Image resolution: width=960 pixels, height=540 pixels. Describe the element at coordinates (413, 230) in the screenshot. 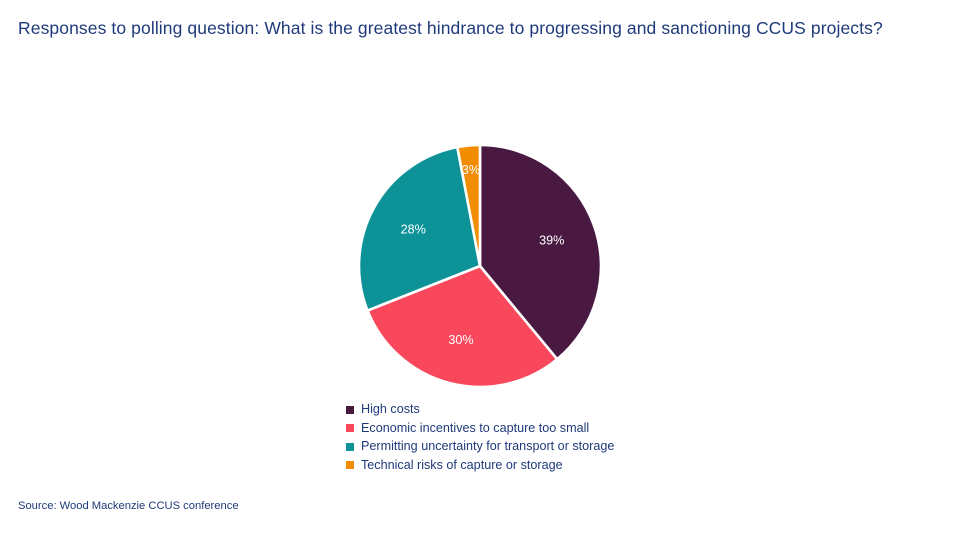

I see `pie-slice-label: 28%` at that location.